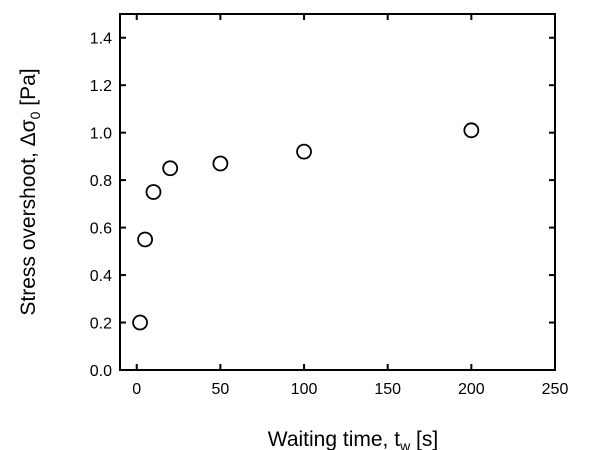 Image resolution: width=605 pixels, height=450 pixels. Describe the element at coordinates (555, 389) in the screenshot. I see `x-tick-label: 250` at that location.